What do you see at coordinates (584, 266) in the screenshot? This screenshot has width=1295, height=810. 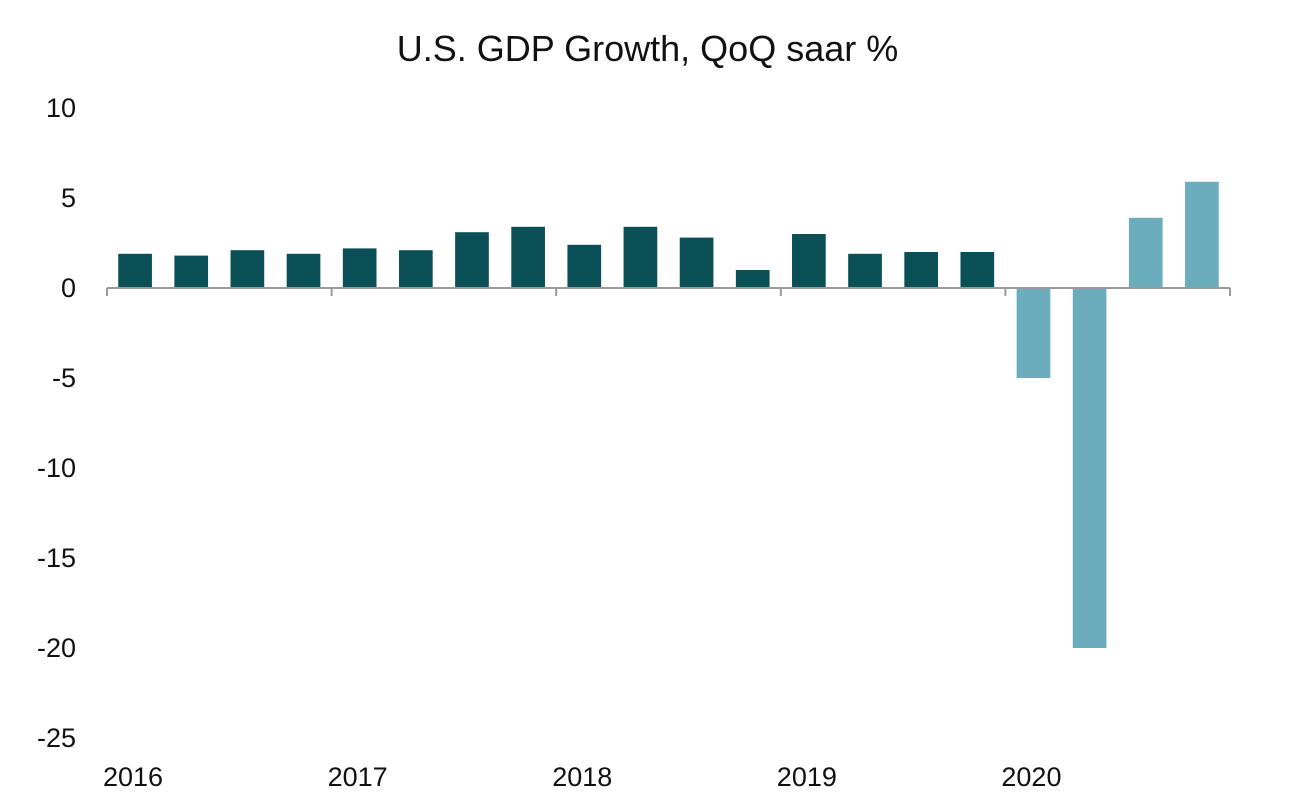 I see `bar-2018-q1` at bounding box center [584, 266].